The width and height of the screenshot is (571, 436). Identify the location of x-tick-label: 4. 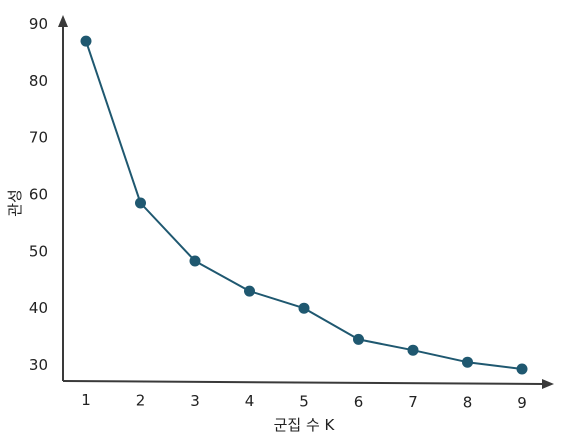
(250, 401).